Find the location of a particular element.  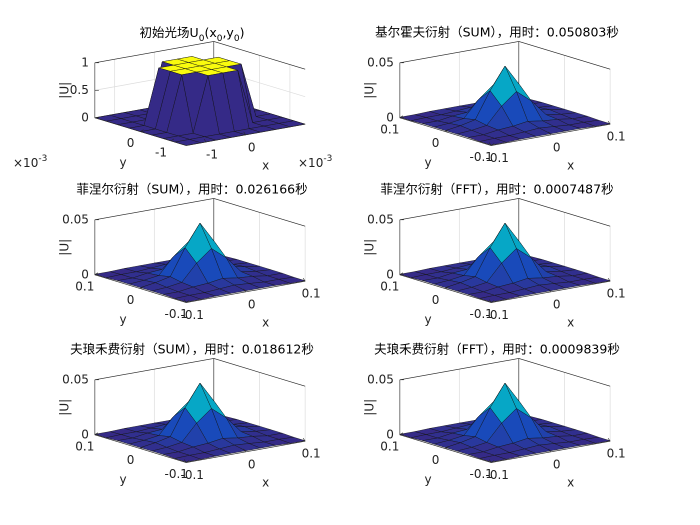

z-tick-label: 0.5 is located at coordinates (79, 90).